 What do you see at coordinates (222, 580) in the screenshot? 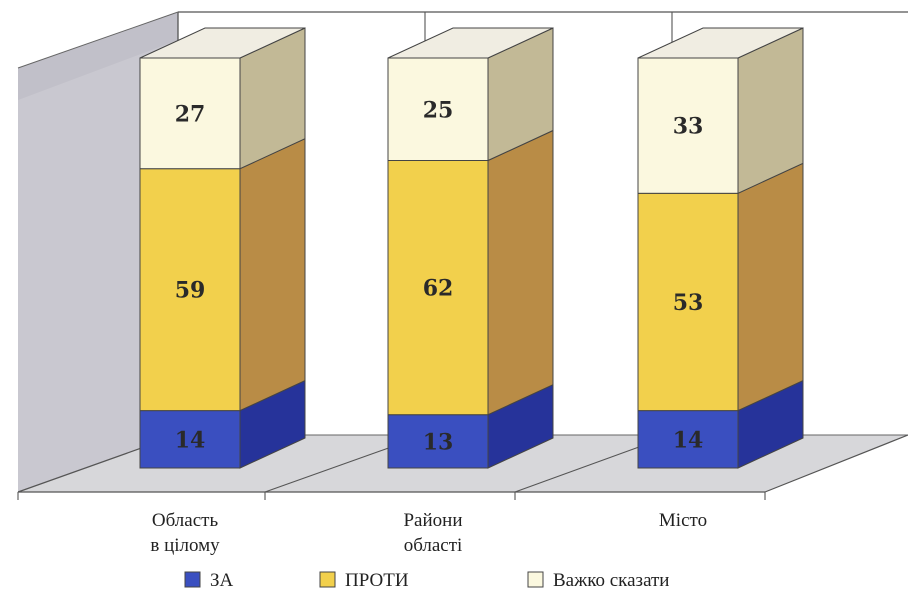
I see `legend-label-1: ЗА` at bounding box center [222, 580].